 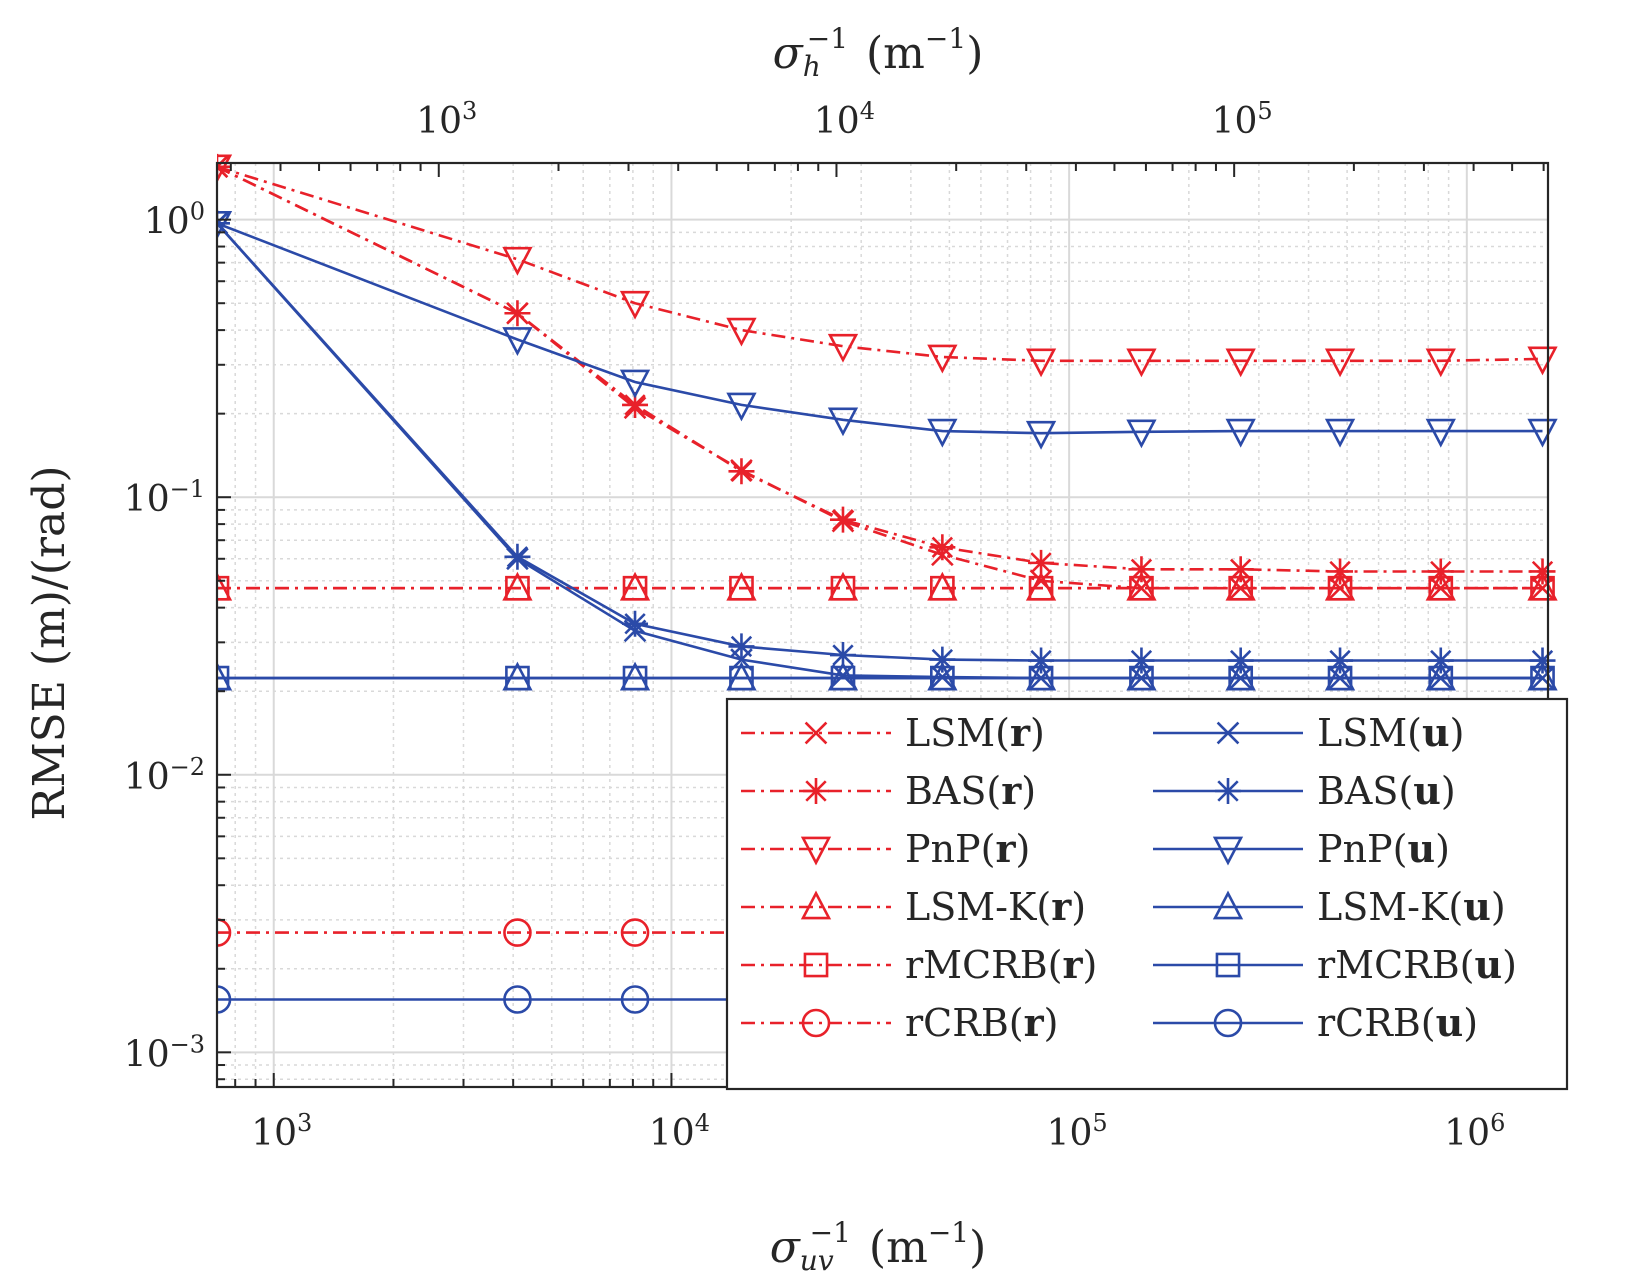 I want to click on y-tick-label-−1: 10⁻¹, so click(x=164, y=497).